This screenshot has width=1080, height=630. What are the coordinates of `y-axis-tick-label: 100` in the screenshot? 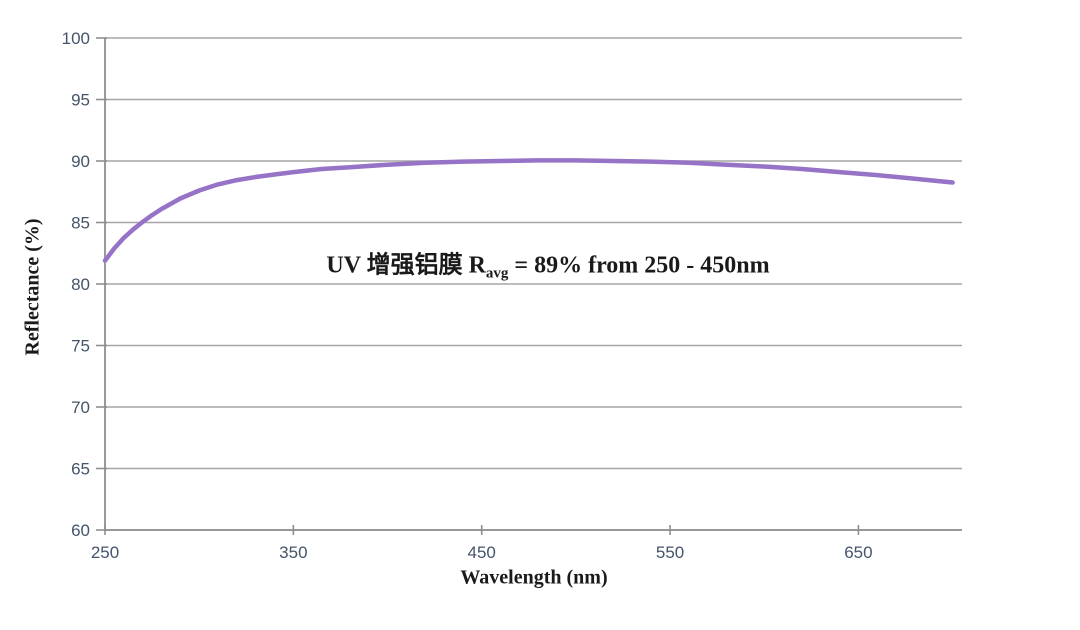 It's located at (76, 38).